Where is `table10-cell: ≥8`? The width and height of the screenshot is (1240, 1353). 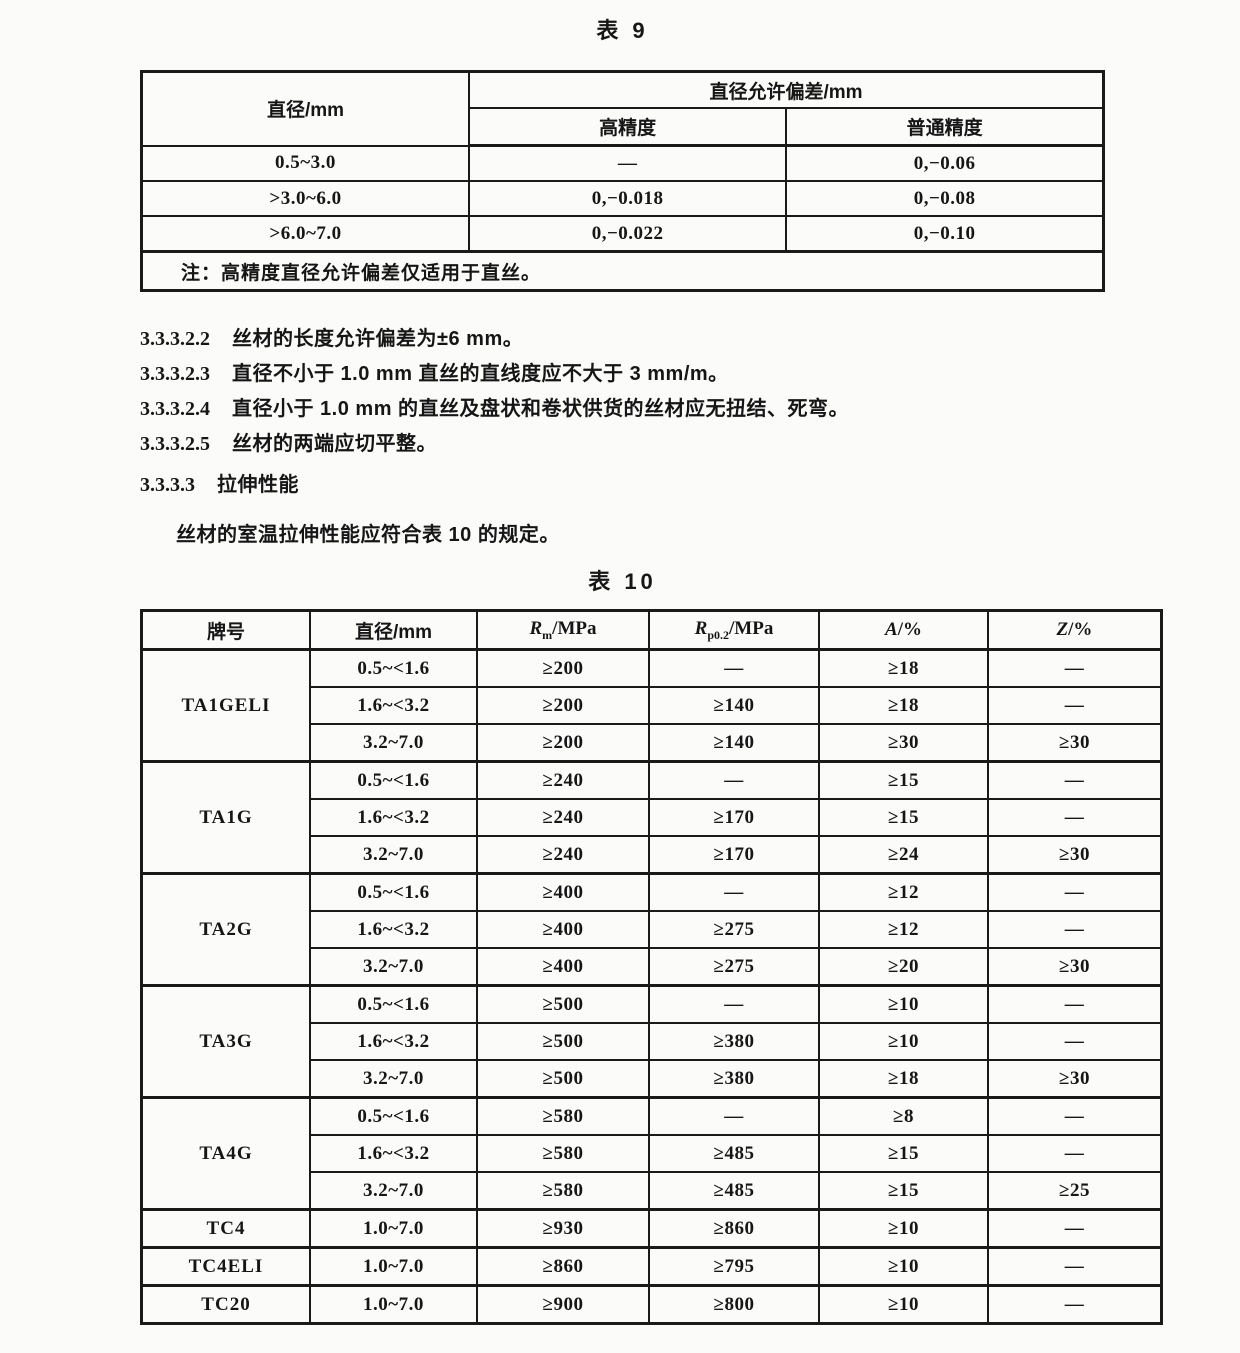 table10-cell: ≥8 is located at coordinates (903, 1116).